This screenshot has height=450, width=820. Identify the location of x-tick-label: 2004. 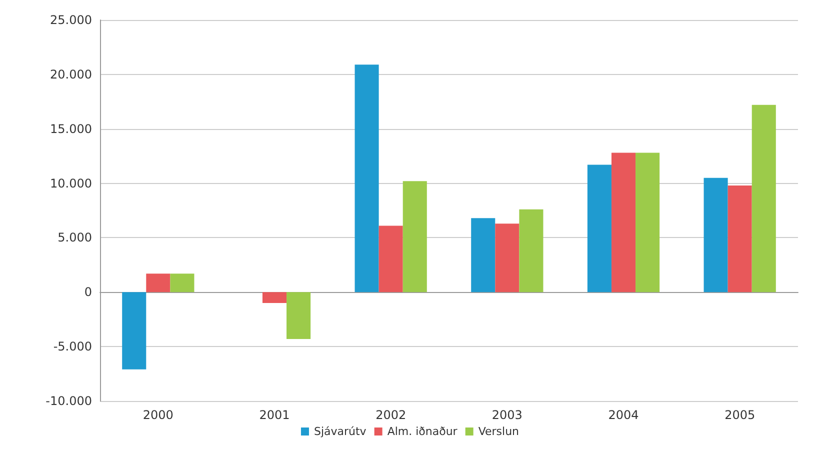
(623, 415).